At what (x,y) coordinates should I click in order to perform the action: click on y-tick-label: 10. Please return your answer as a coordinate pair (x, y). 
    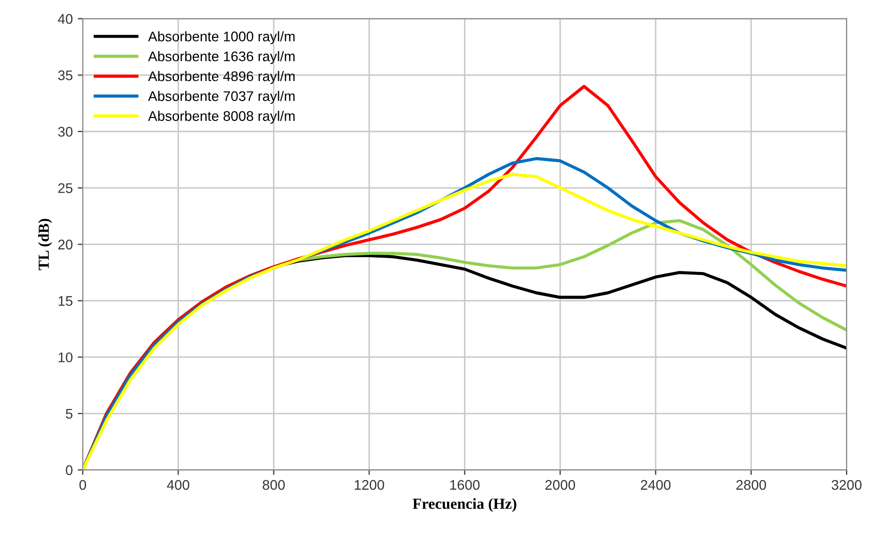
    Looking at the image, I should click on (65, 357).